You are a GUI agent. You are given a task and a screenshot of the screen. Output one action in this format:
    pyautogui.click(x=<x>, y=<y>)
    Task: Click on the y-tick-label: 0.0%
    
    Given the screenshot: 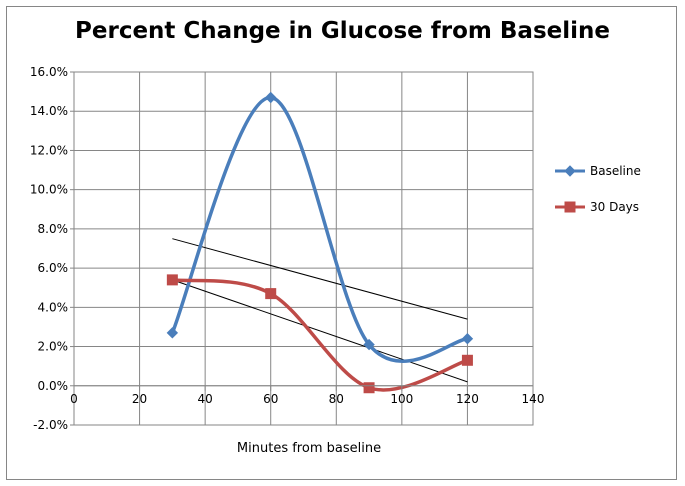 What is the action you would take?
    pyautogui.click(x=53, y=386)
    